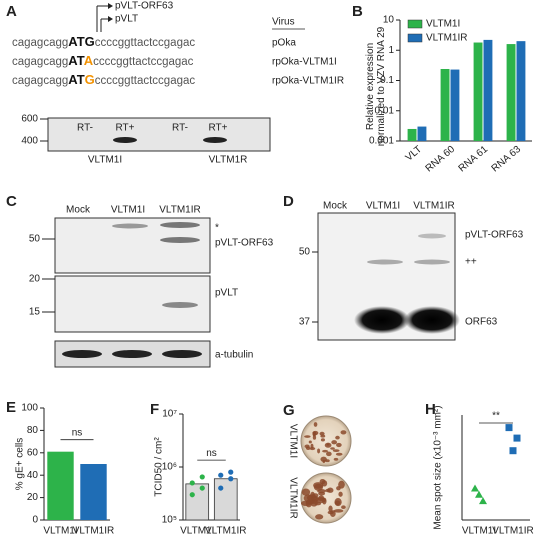  What do you see at coordinates (35, 520) in the screenshot?
I see `y-tick-label: 0` at bounding box center [35, 520].